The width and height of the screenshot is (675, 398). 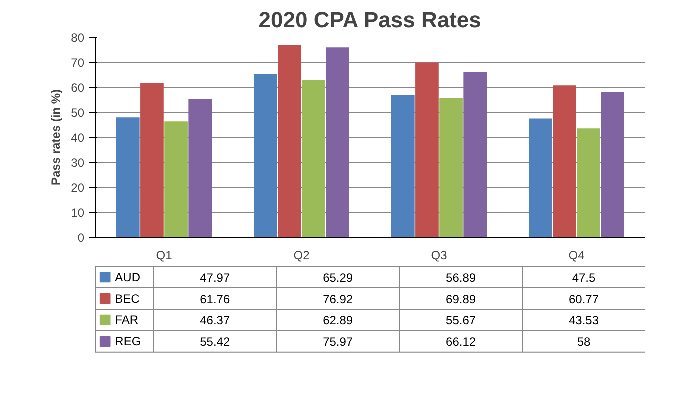 I want to click on data-label: 55.42, so click(x=215, y=342).